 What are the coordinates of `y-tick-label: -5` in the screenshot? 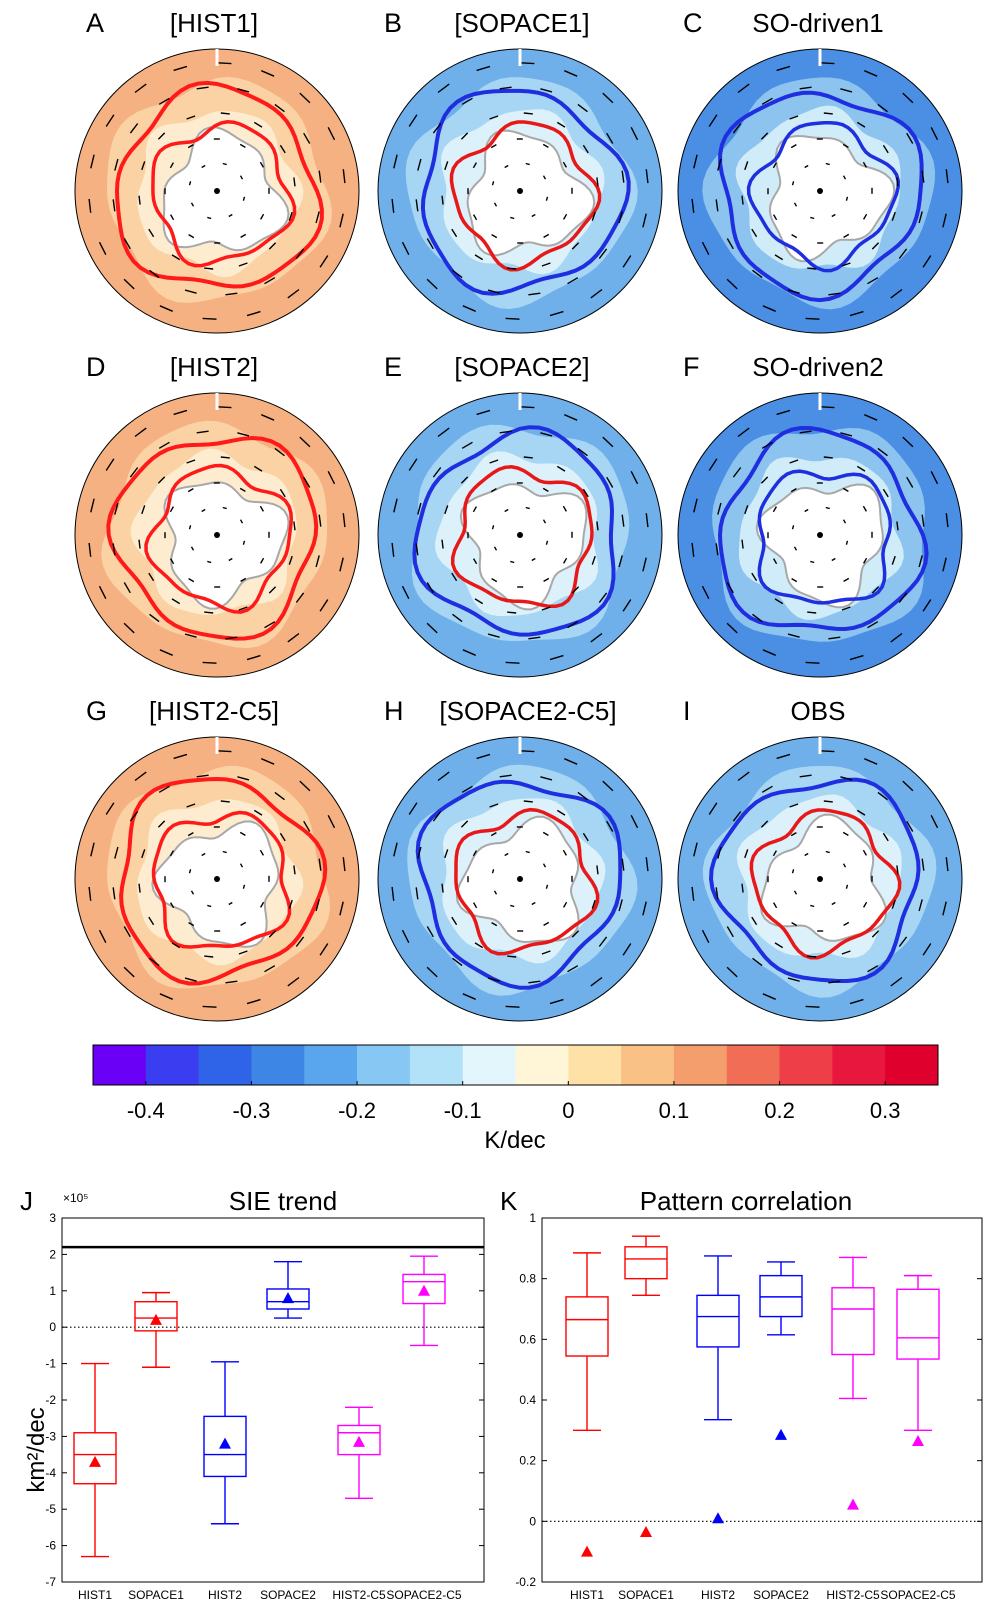 It's located at (50, 1509).